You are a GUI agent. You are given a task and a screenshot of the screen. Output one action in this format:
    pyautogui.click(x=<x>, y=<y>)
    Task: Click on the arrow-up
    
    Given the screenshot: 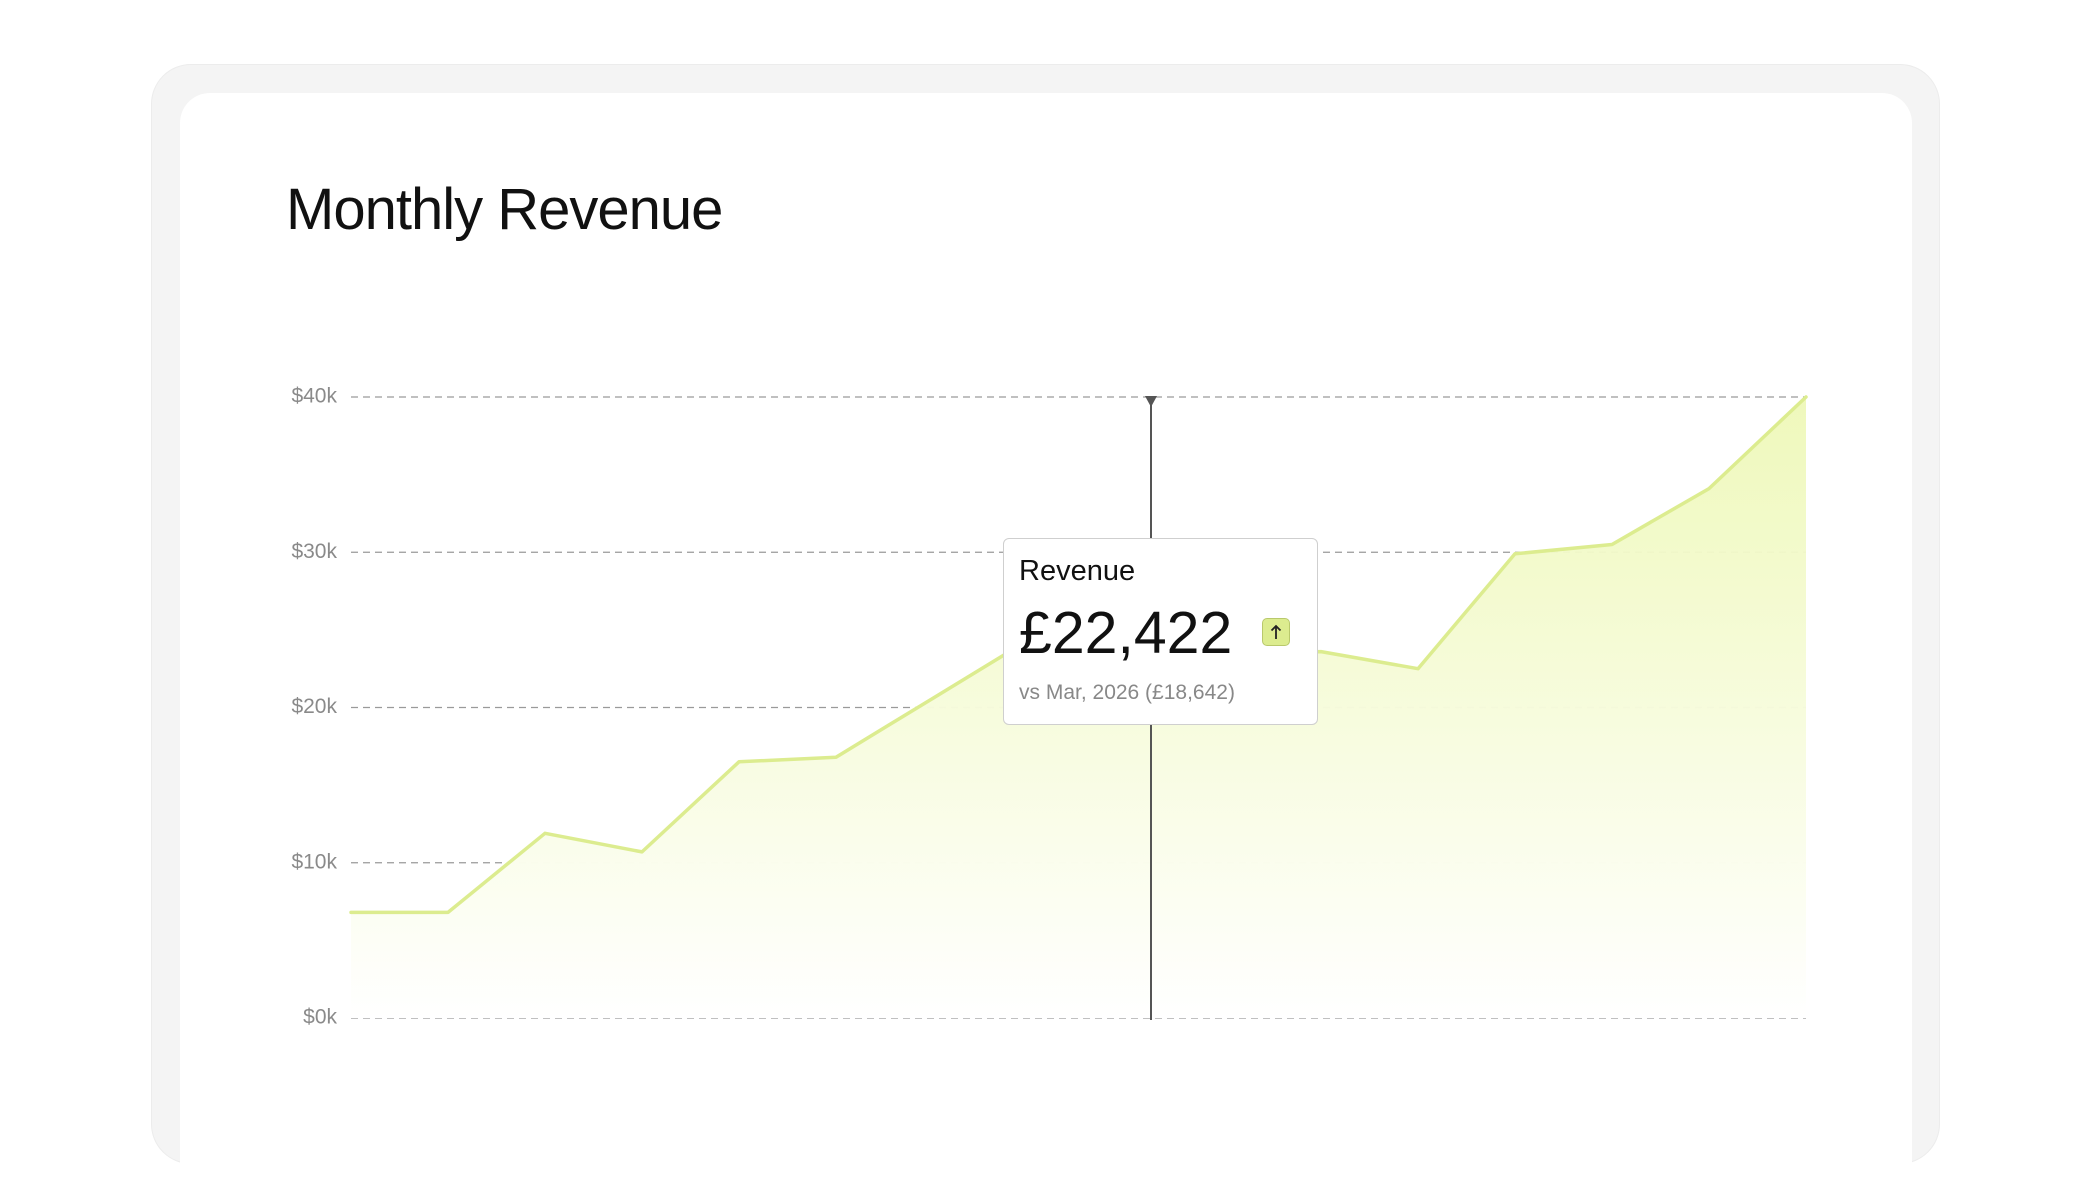 What is the action you would take?
    pyautogui.click(x=1276, y=631)
    